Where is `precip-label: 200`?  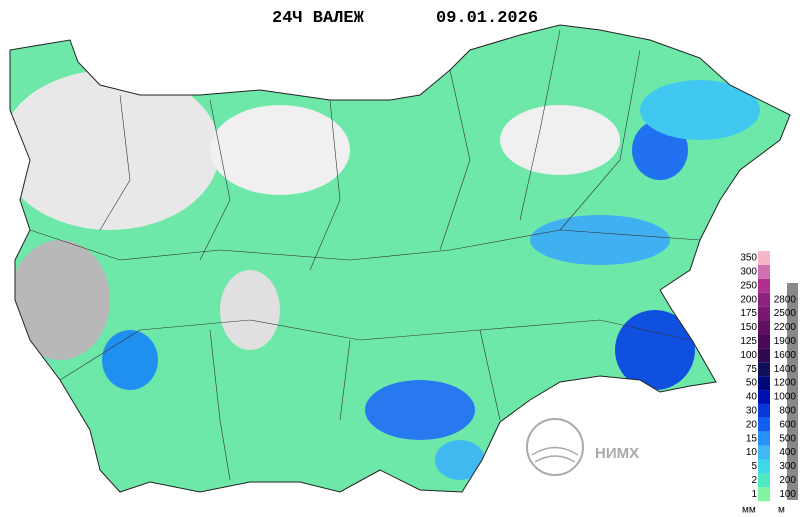 precip-label: 200 is located at coordinates (748, 299).